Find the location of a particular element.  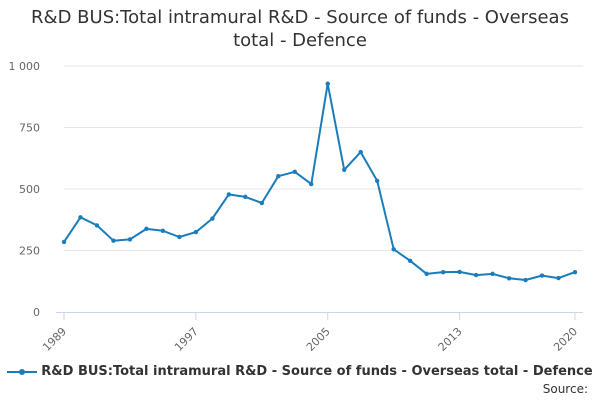

y-tick-label: 1 000 is located at coordinates (25, 66).